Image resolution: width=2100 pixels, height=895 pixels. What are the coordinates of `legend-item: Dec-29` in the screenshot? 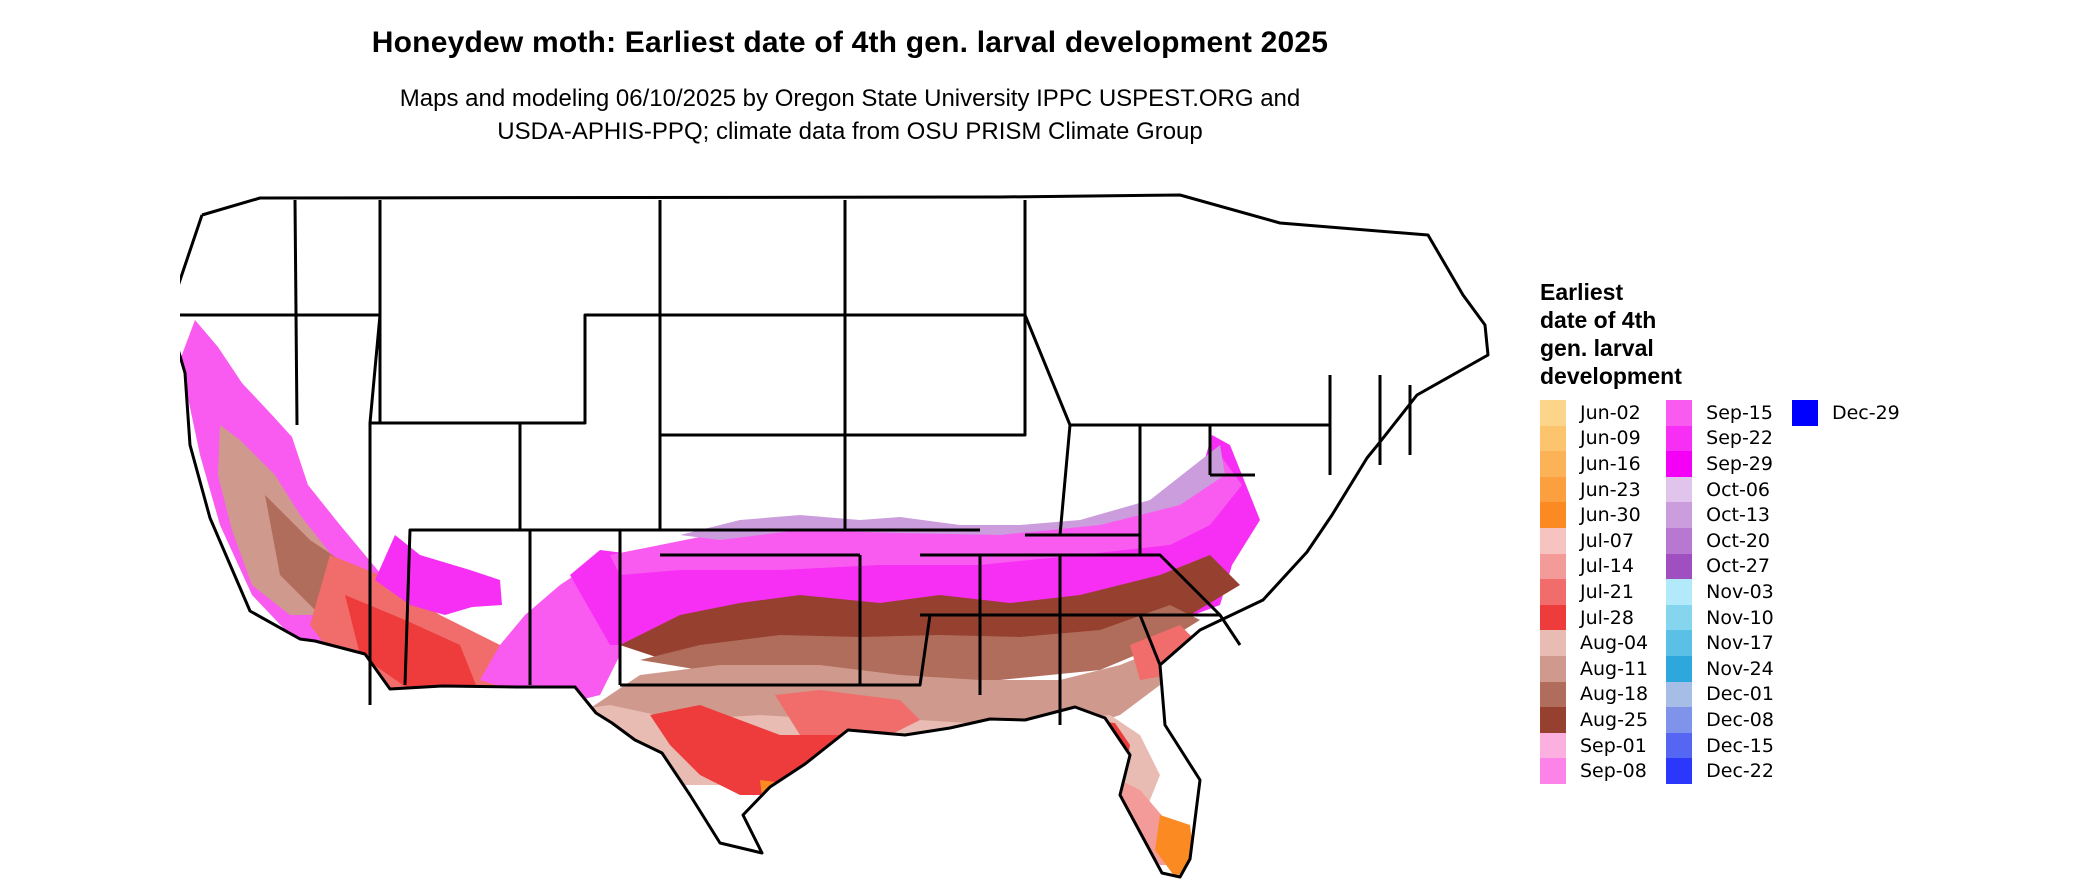 It's located at (1845, 413).